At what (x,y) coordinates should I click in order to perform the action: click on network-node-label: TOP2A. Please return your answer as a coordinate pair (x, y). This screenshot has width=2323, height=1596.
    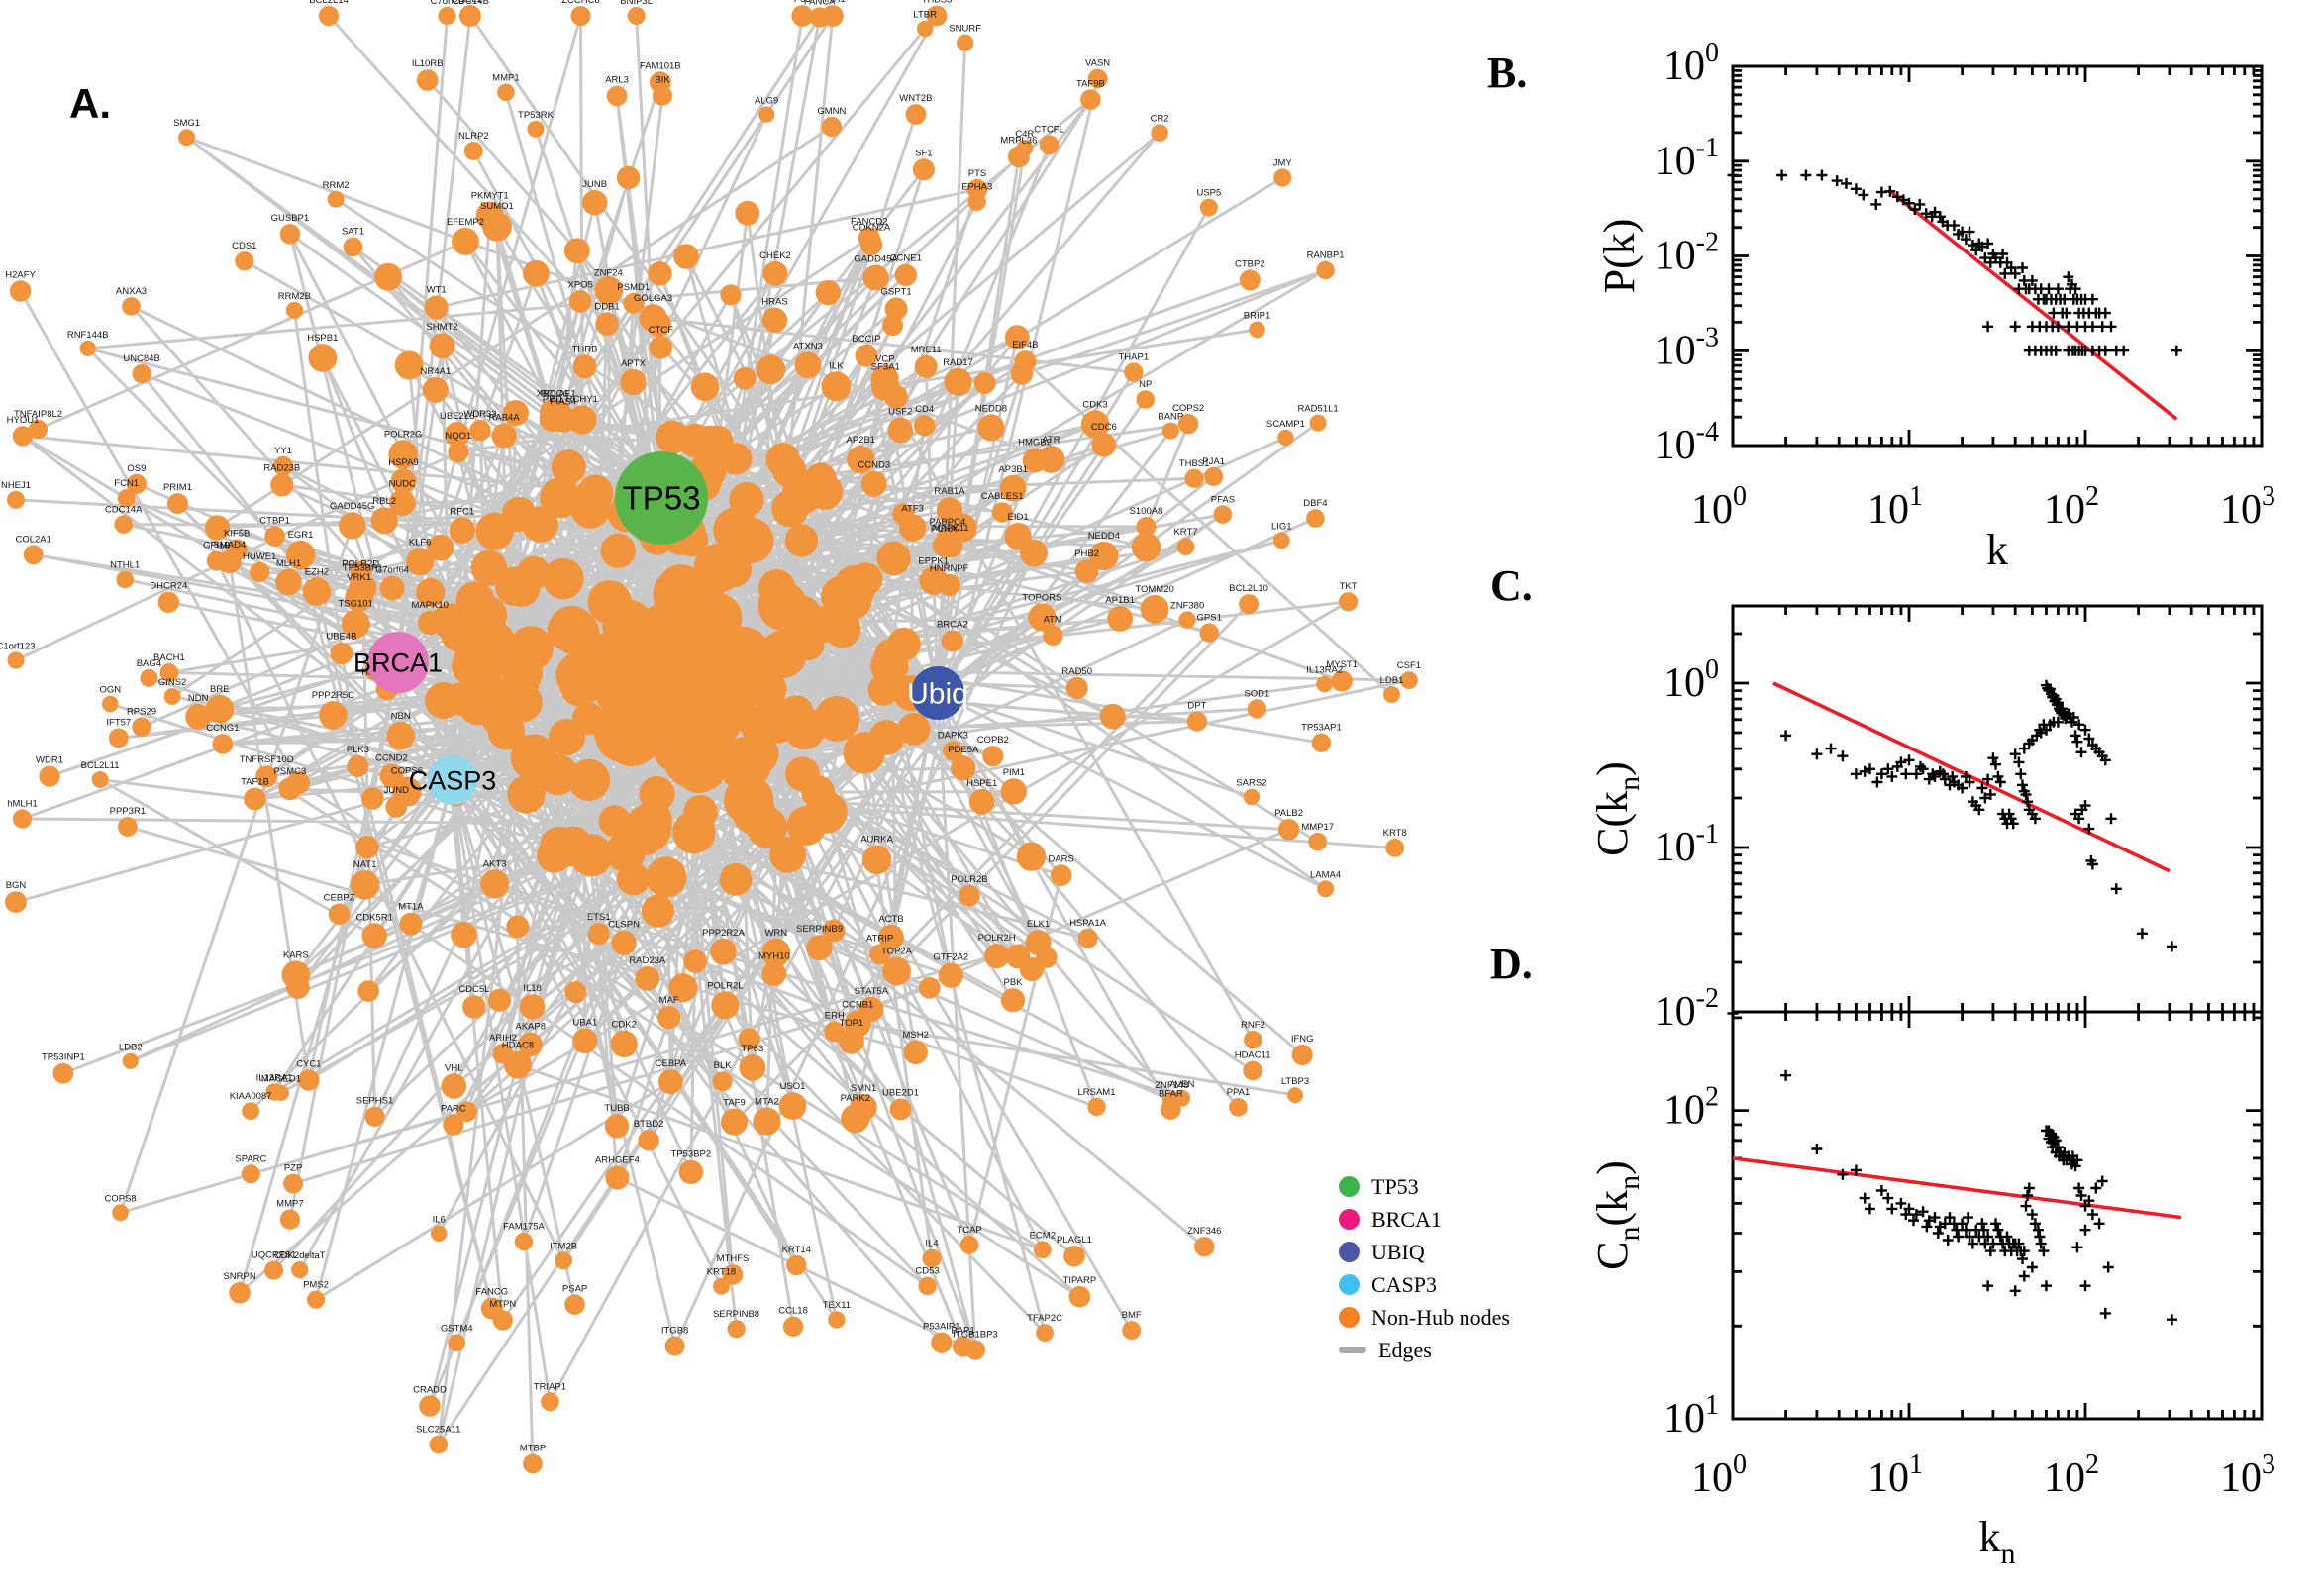
    Looking at the image, I should click on (897, 952).